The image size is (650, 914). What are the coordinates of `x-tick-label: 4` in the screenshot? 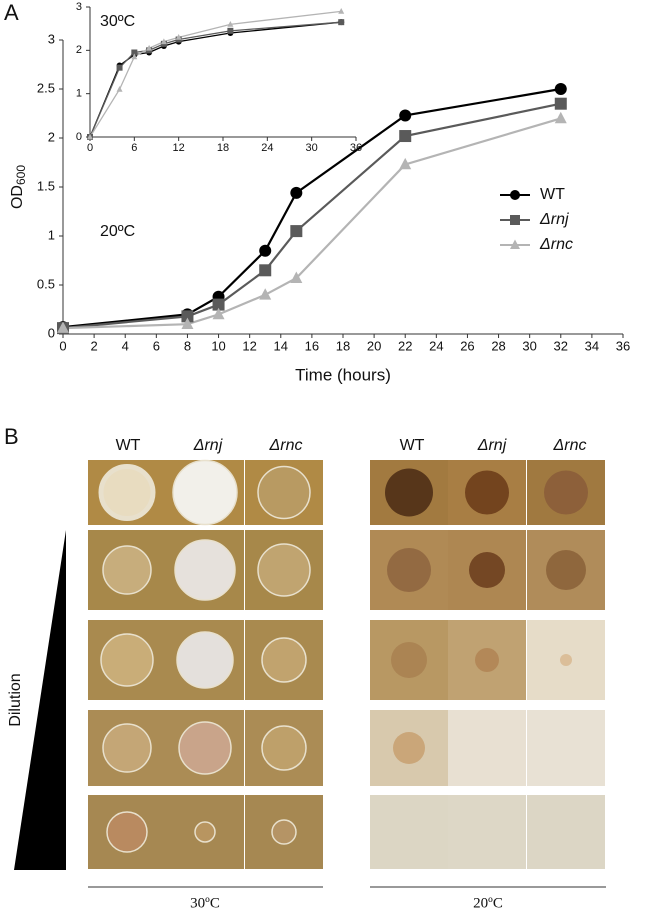 It's located at (125, 345).